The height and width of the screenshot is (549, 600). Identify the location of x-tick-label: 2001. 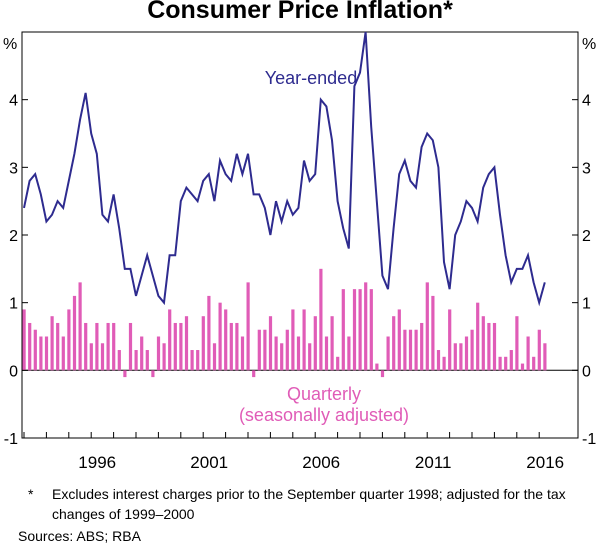
(209, 462).